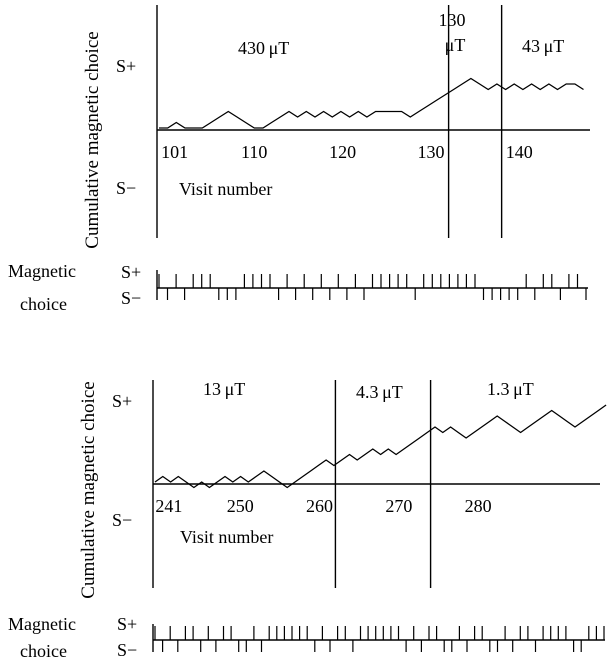 This screenshot has width=613, height=663. I want to click on panel-2-cumulative-trace, so click(380, 446).